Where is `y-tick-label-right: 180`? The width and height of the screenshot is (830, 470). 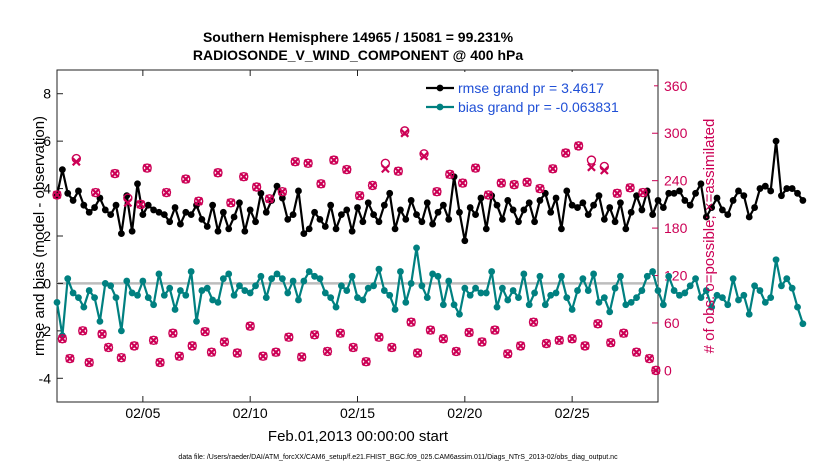 y-tick-label-right: 180 is located at coordinates (676, 228).